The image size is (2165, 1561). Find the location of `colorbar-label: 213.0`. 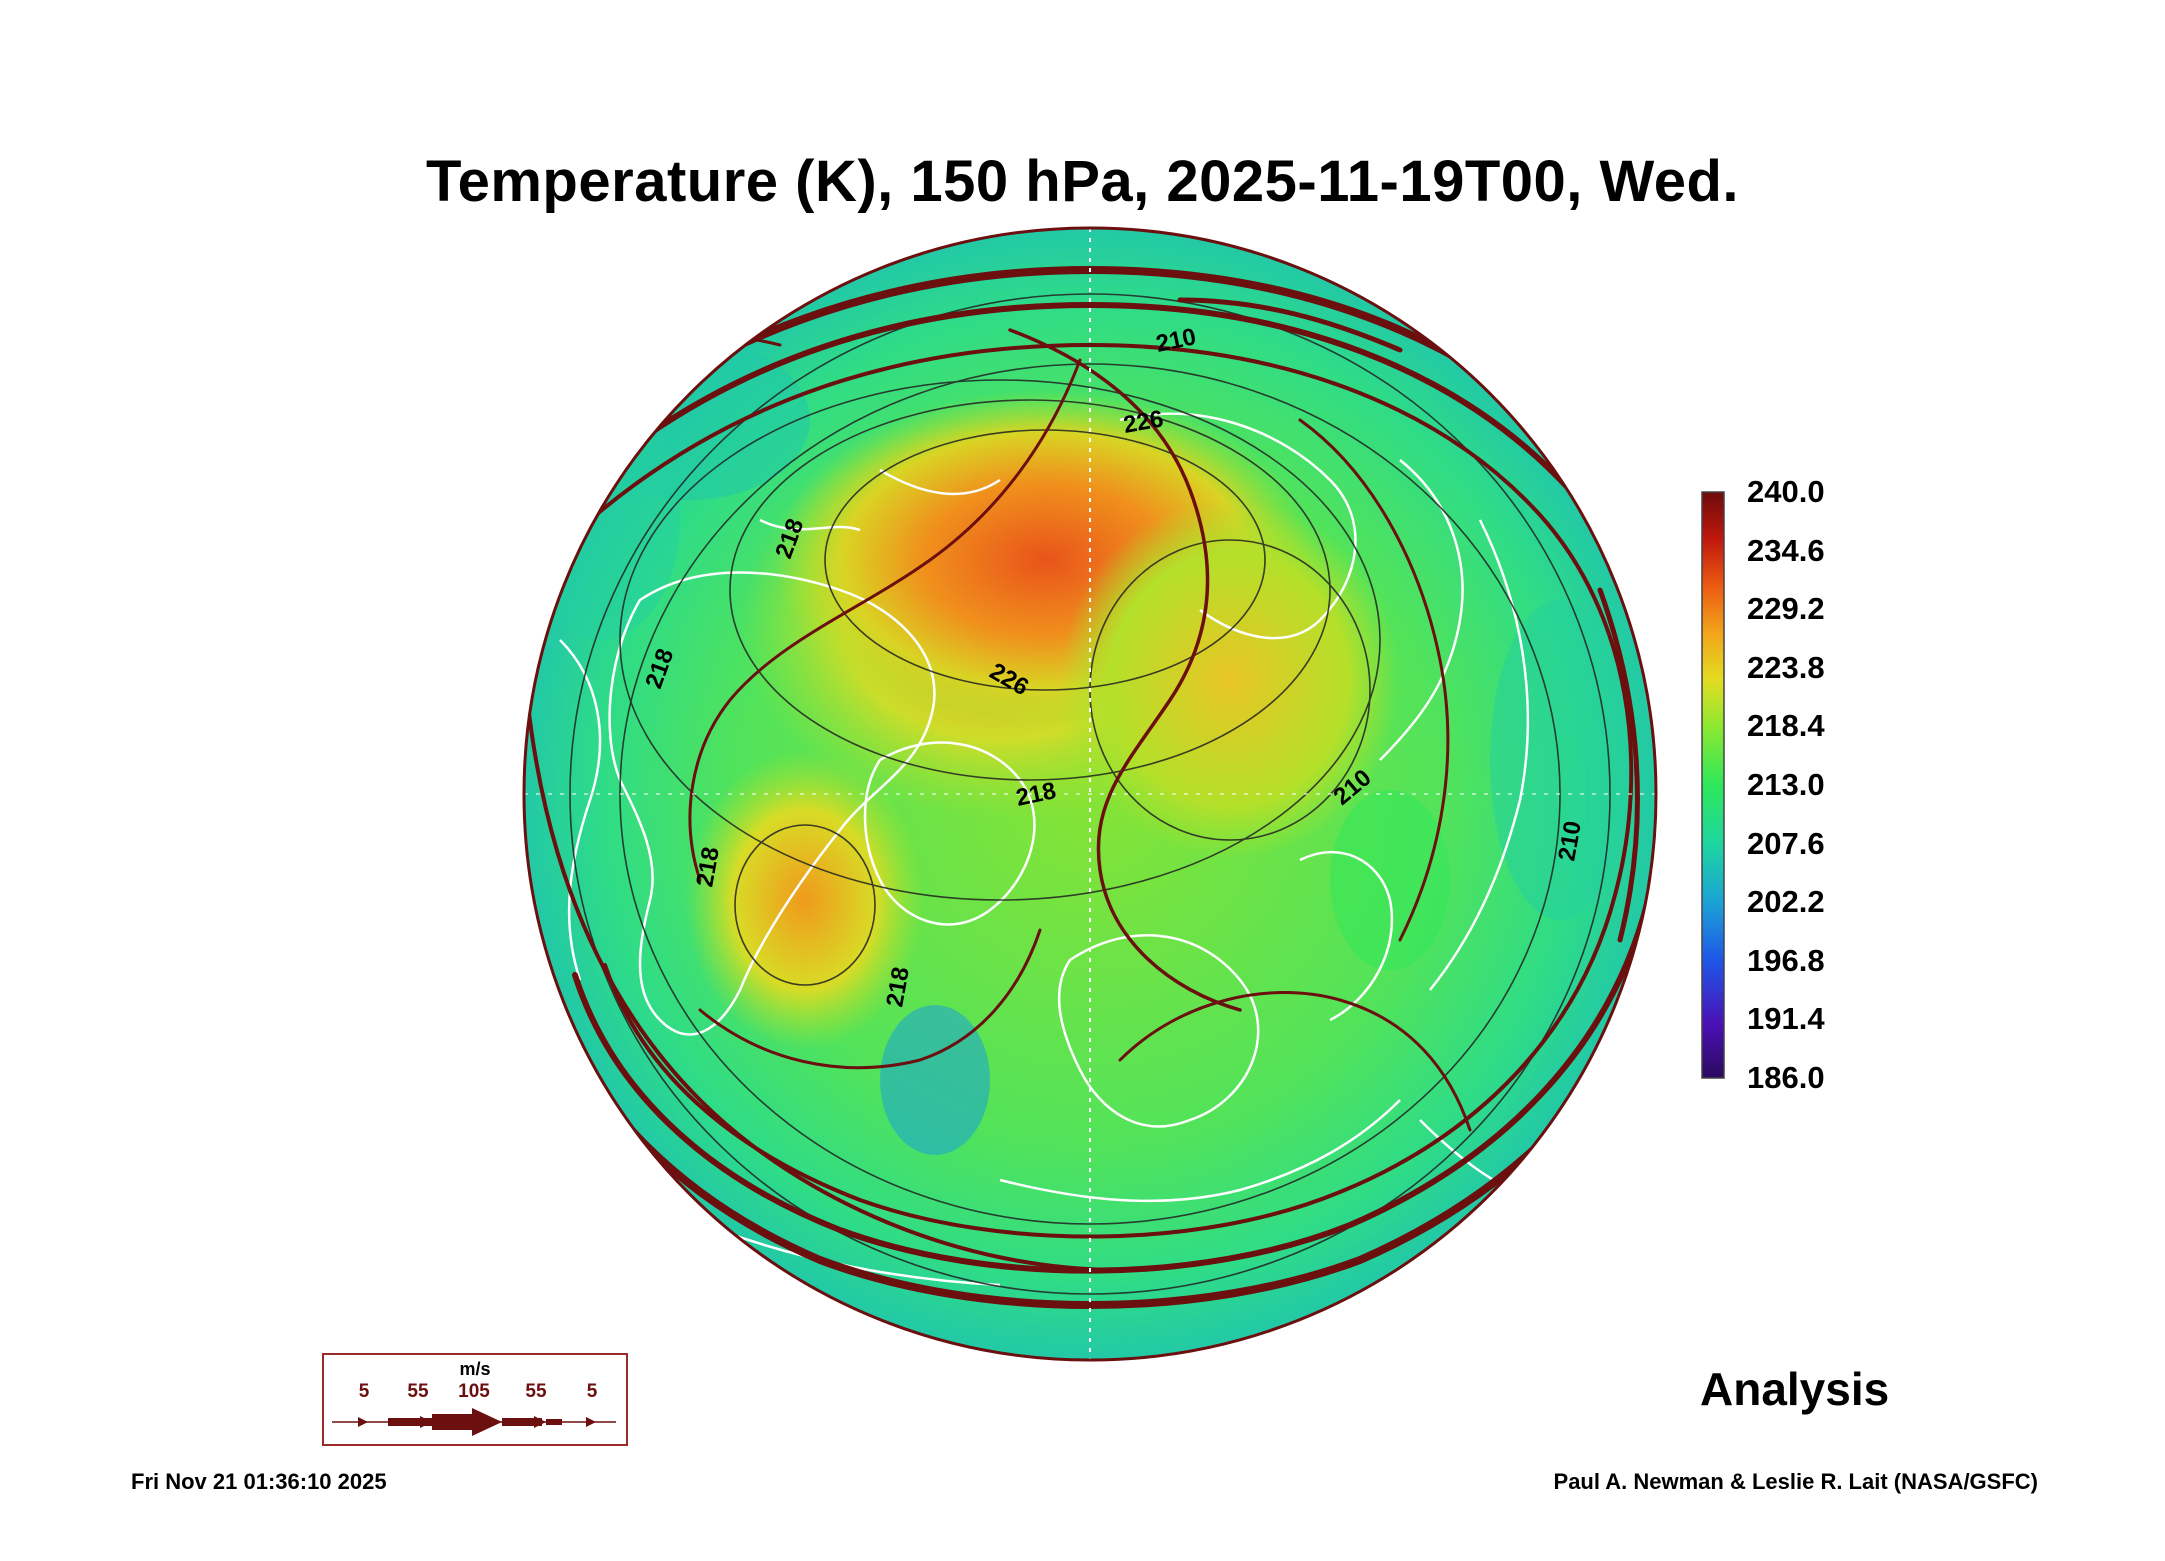

colorbar-label: 213.0 is located at coordinates (1786, 784).